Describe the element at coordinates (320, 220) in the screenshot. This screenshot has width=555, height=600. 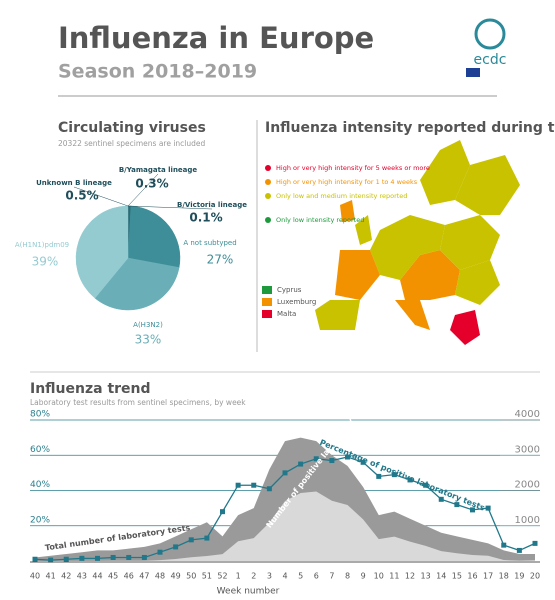
I see `legend-label: Only low intensity reported` at that location.